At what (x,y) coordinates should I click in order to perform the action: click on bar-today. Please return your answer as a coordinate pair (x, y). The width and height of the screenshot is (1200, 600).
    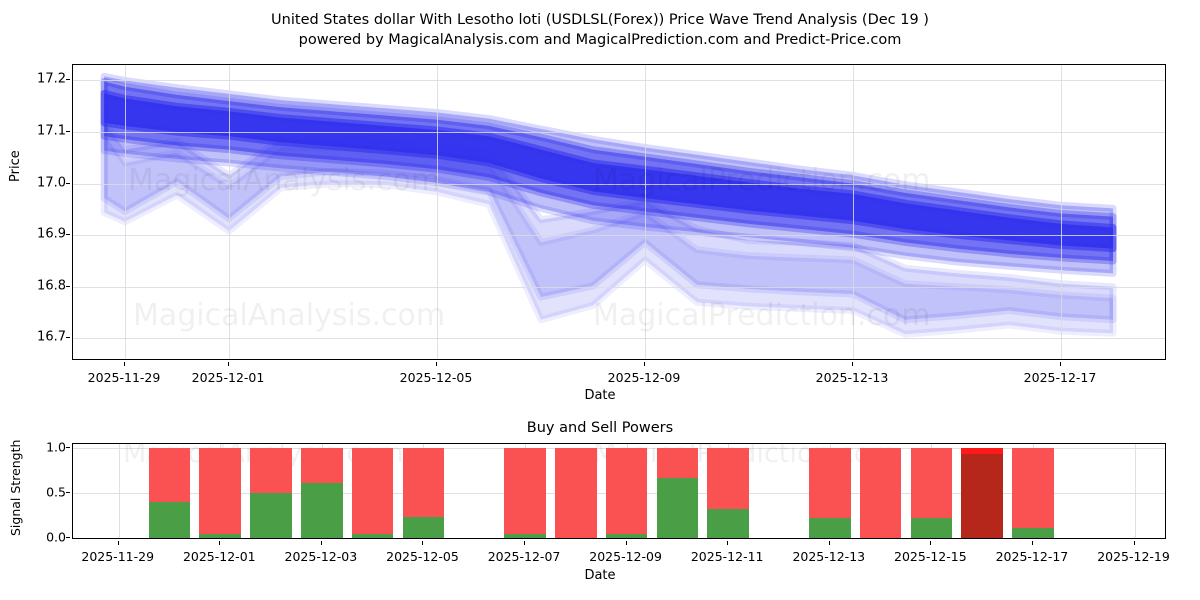
    Looking at the image, I should click on (982, 493).